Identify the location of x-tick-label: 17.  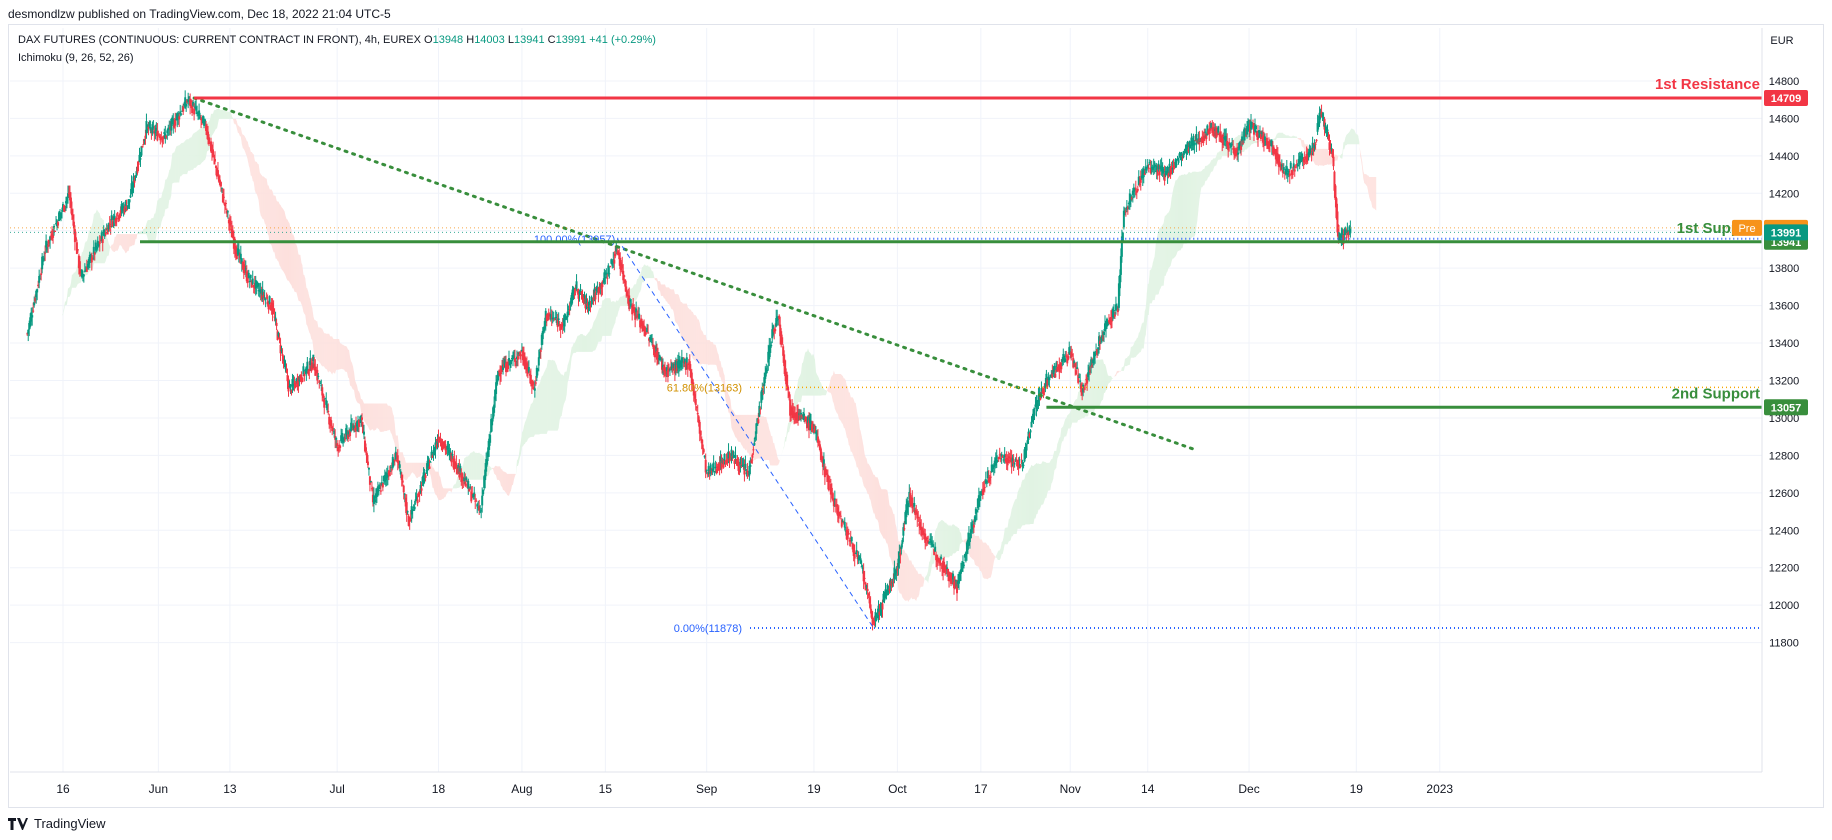
(981, 789).